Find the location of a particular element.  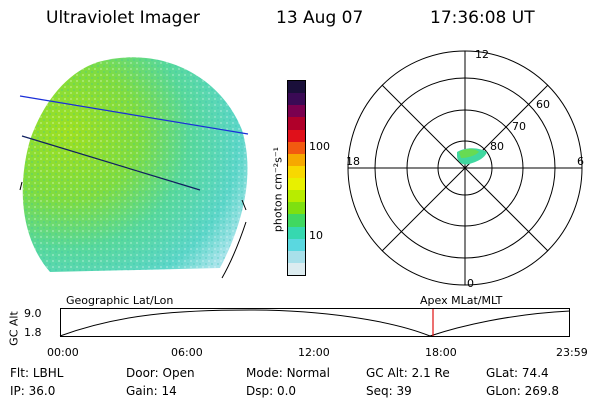

x-tick-0000: 00:00 is located at coordinates (63, 352).